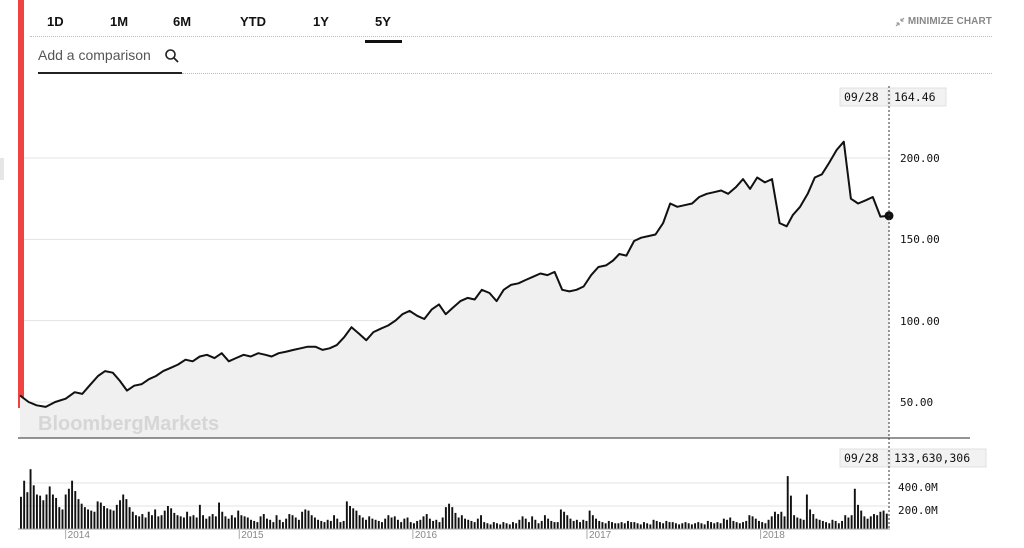 This screenshot has width=1024, height=548. I want to click on search-icon, so click(172, 56).